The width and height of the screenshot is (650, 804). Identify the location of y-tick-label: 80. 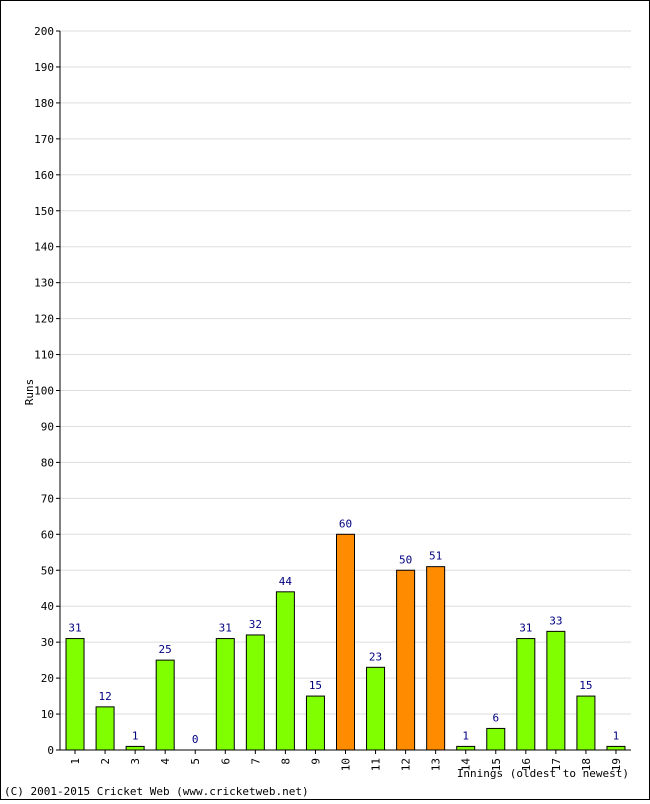
(47, 462).